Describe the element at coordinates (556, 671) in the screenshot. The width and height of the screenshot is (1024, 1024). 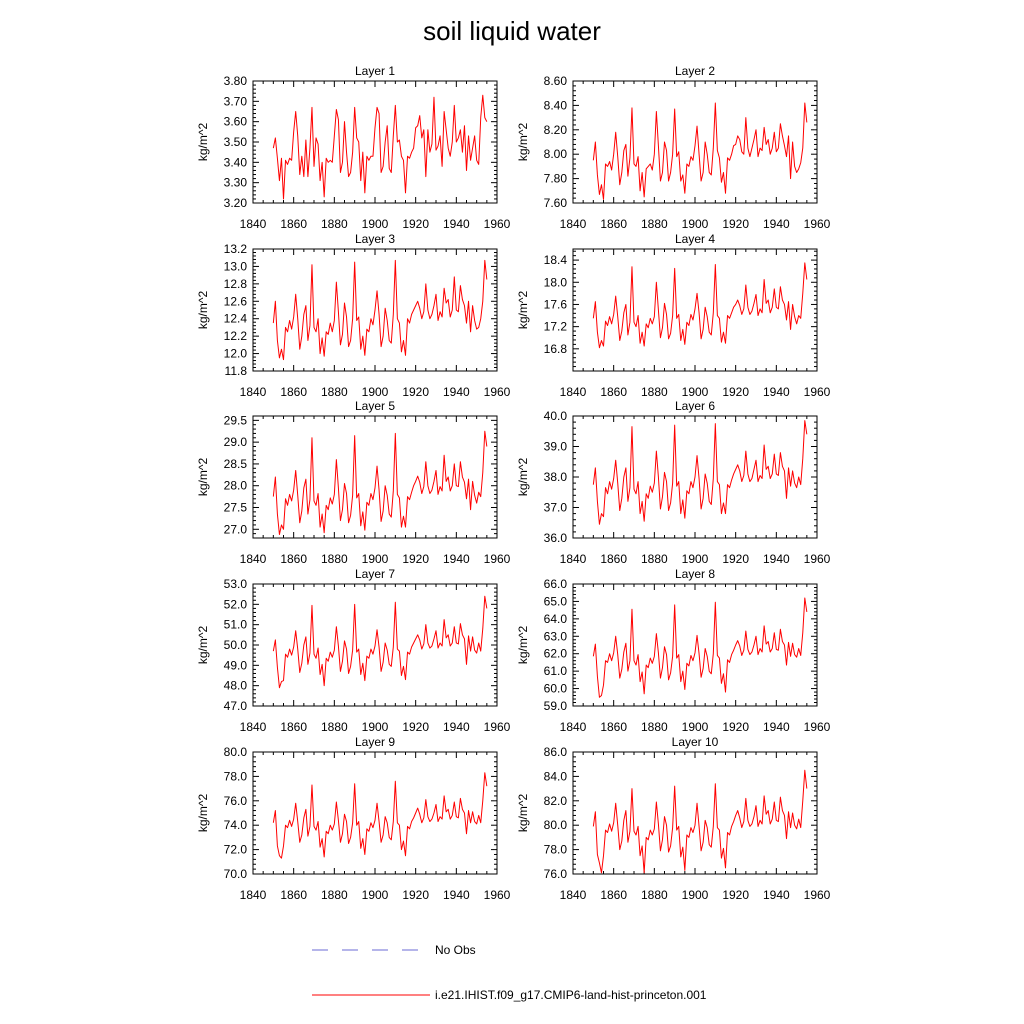
I see `y-tick-label: 61.0` at that location.